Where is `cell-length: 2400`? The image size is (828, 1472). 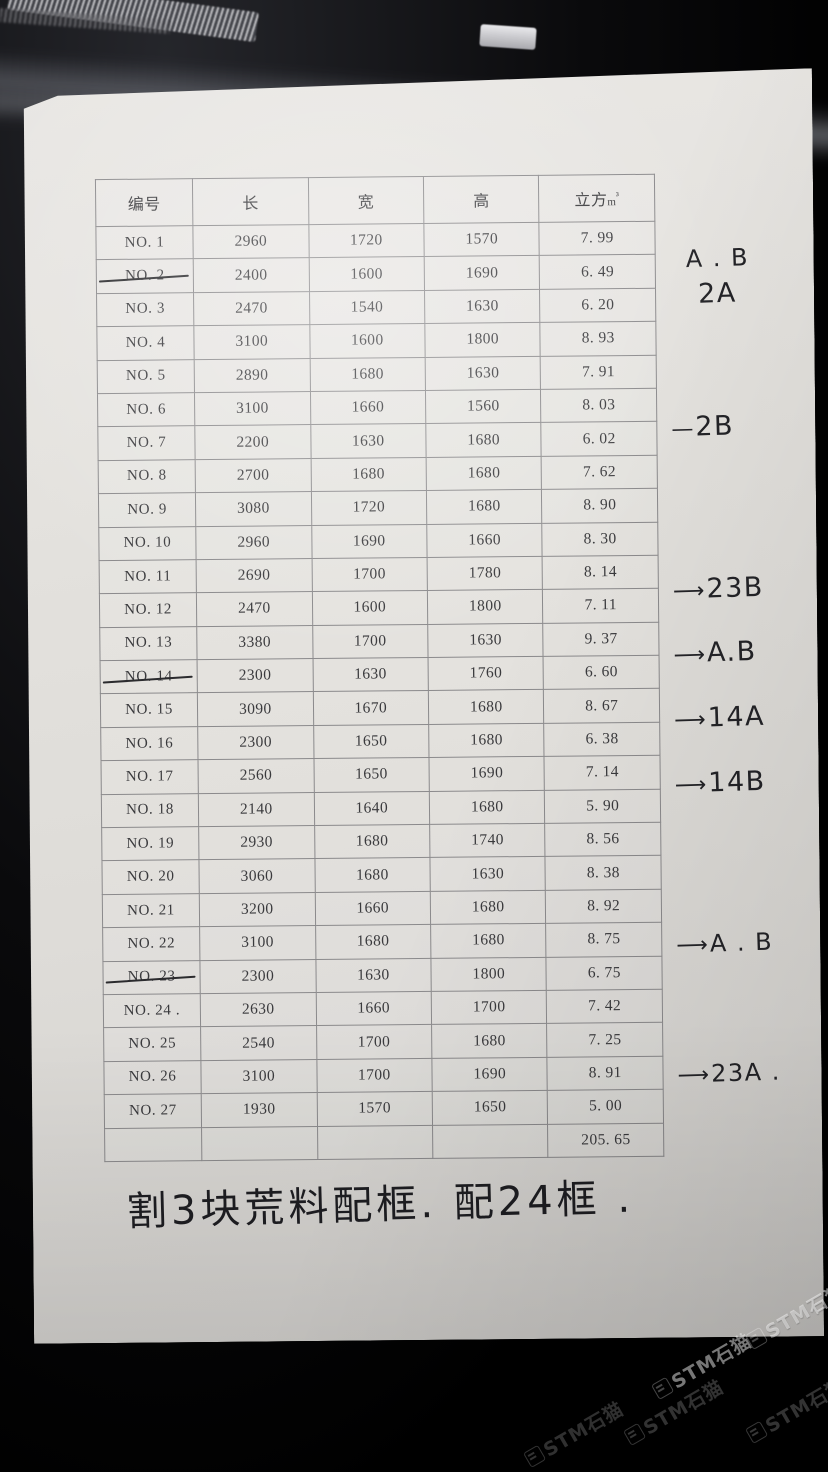
cell-length: 2400 is located at coordinates (251, 275).